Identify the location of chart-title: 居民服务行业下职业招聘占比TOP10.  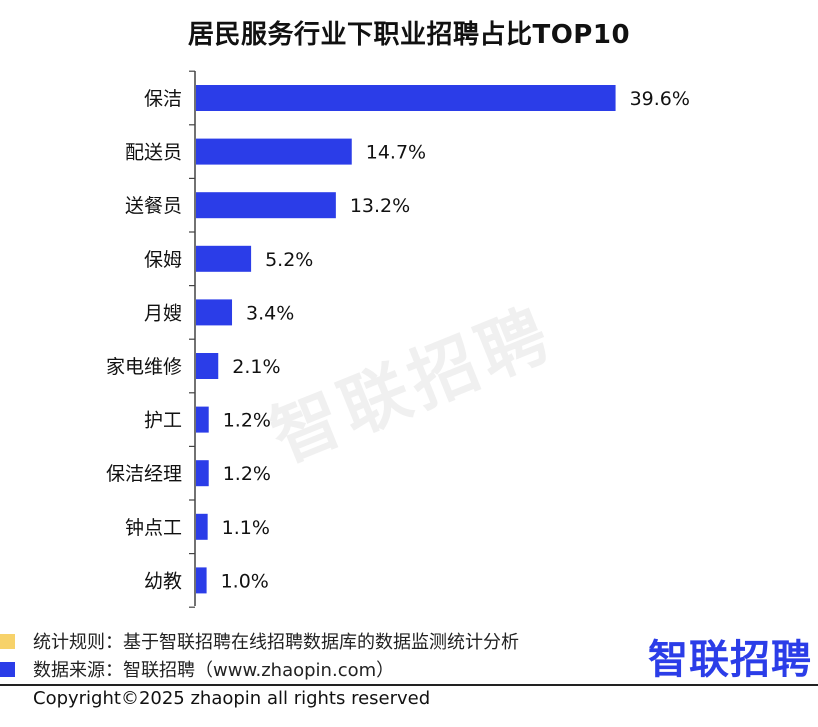
(409, 35).